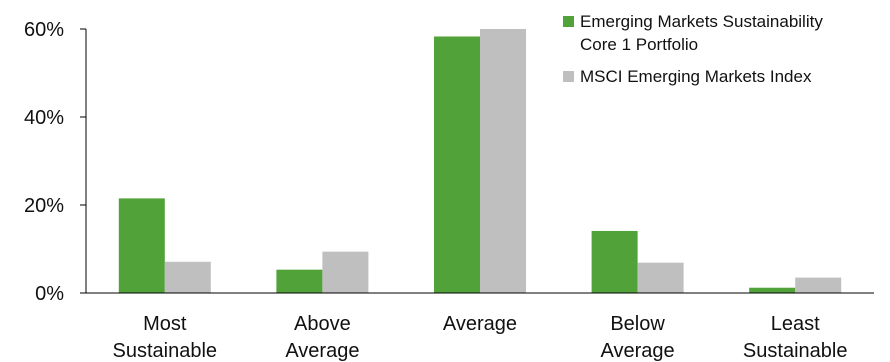 The width and height of the screenshot is (890, 362). I want to click on x-category-label: Least, so click(795, 324).